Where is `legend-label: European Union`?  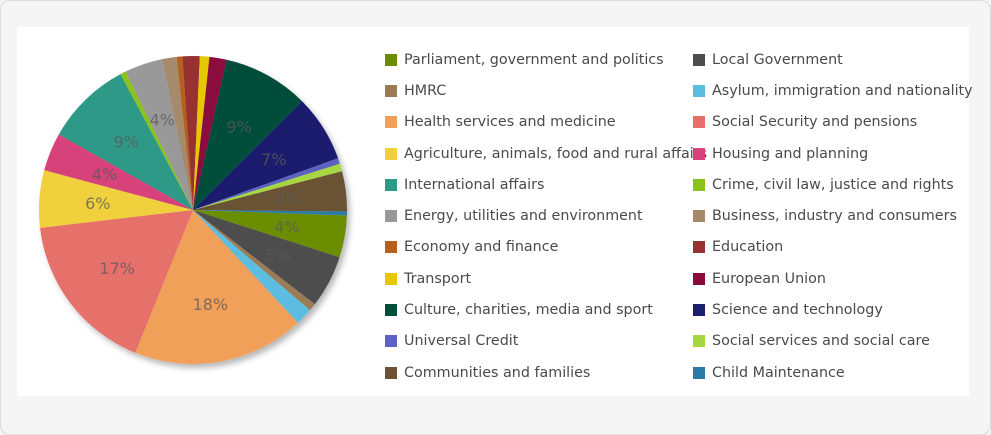
legend-label: European Union is located at coordinates (769, 278).